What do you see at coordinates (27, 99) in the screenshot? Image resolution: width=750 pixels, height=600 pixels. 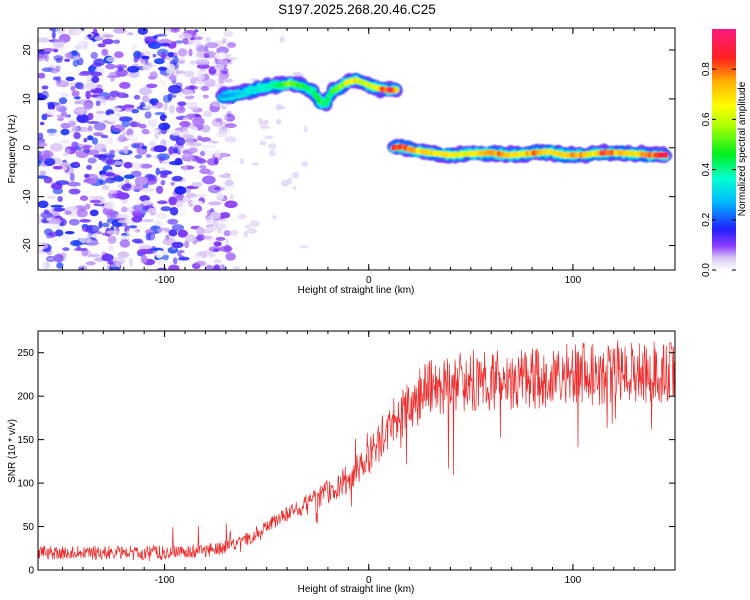 I see `y-tick-label: 10` at bounding box center [27, 99].